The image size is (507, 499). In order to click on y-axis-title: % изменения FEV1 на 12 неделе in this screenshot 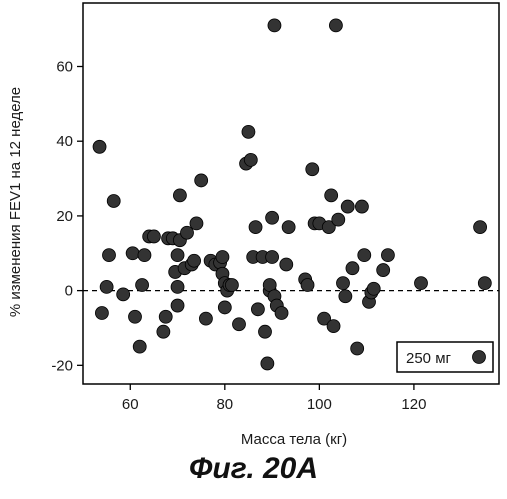, I will do `click(15, 202)`.